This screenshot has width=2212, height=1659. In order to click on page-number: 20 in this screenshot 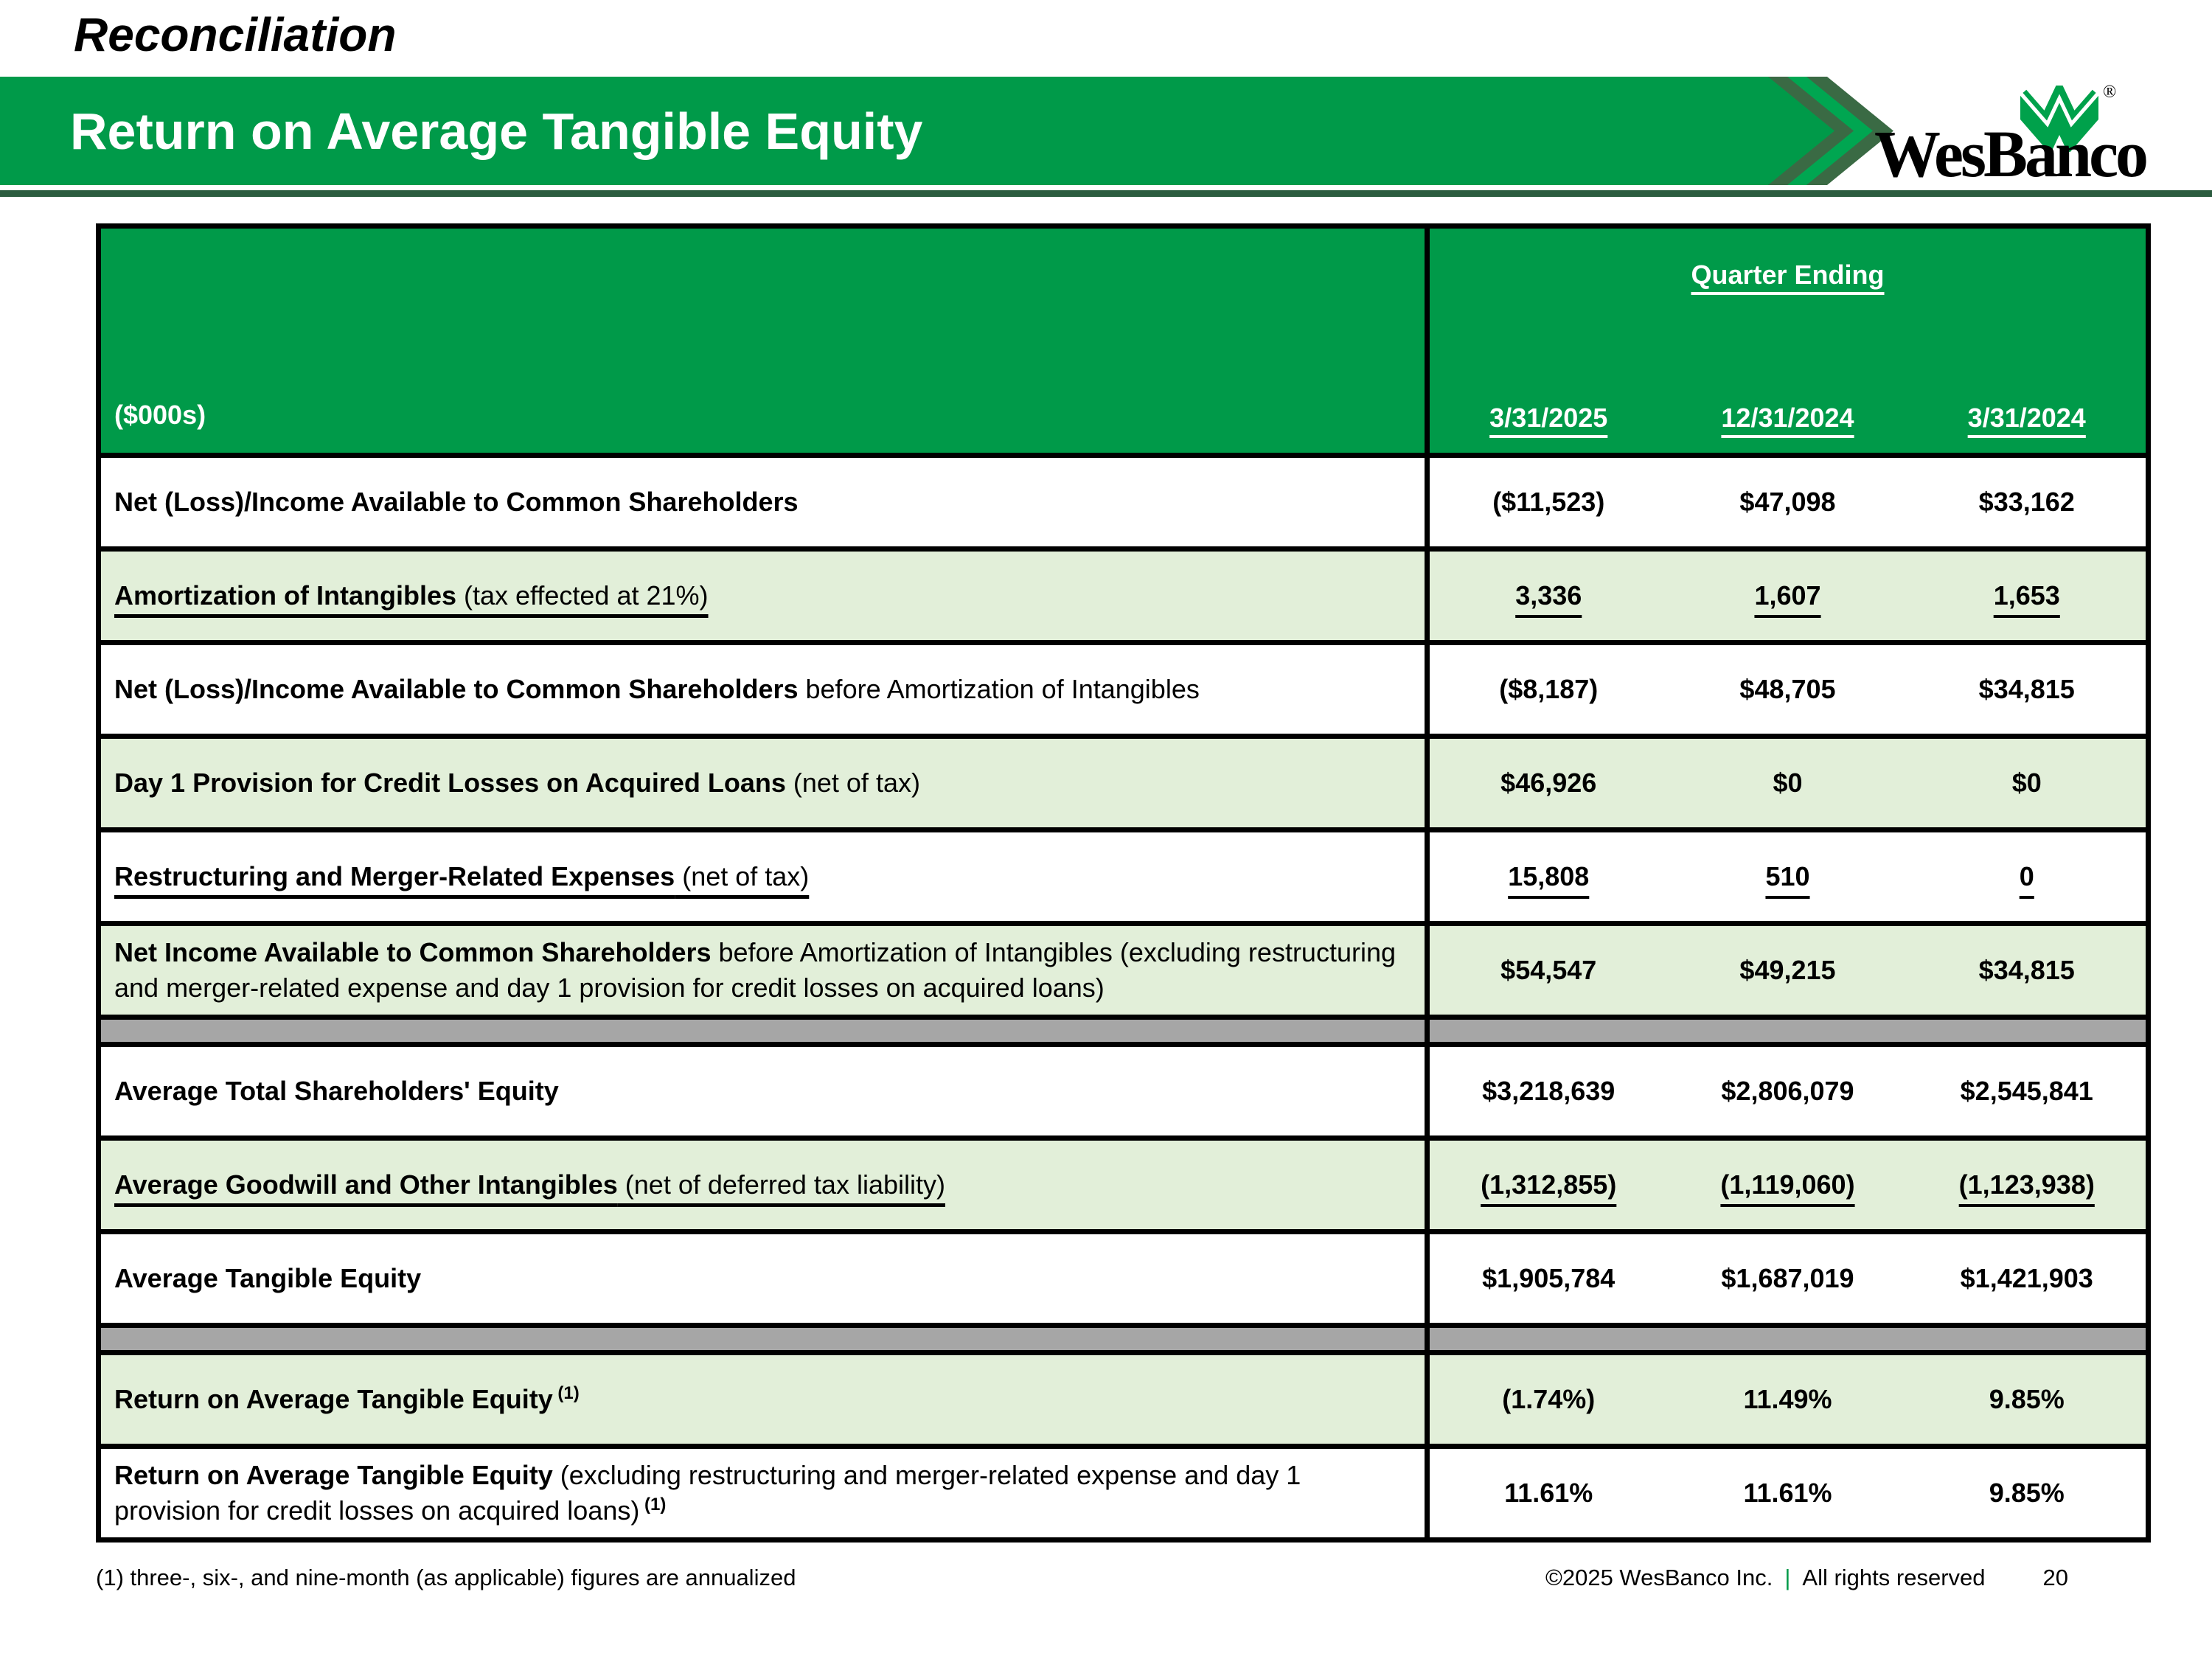, I will do `click(2055, 1577)`.